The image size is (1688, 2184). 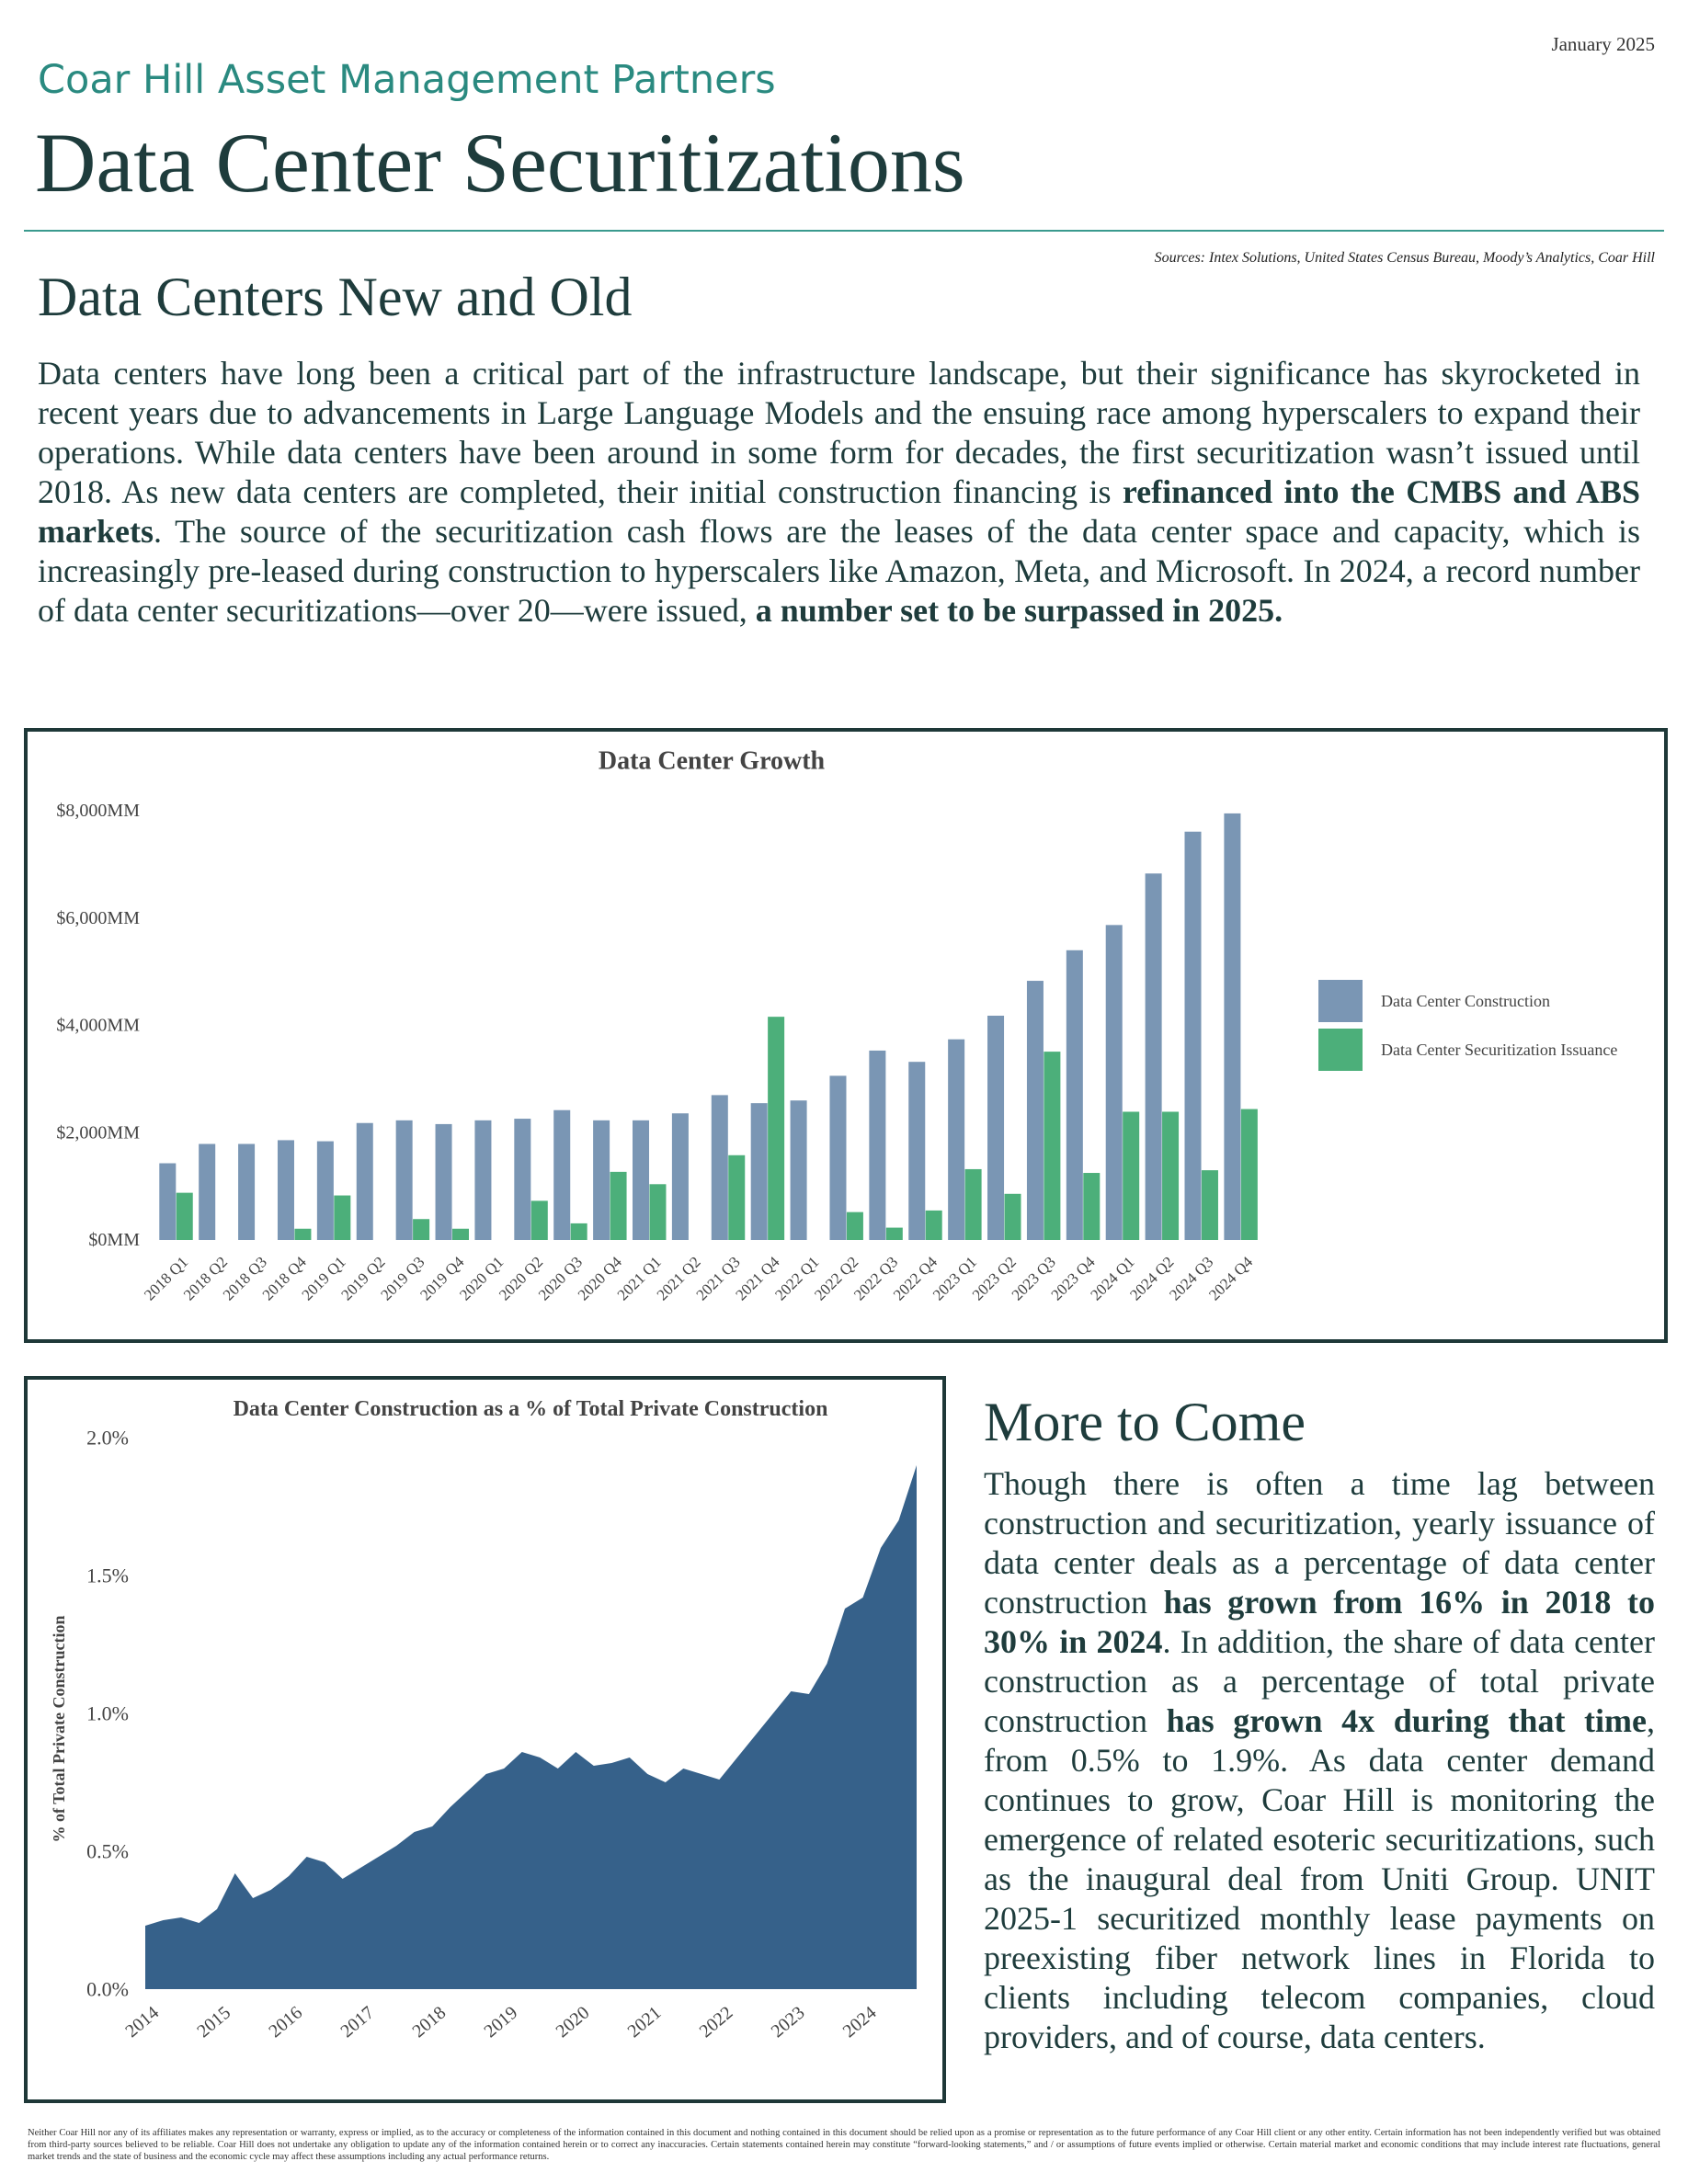 I want to click on x-tick-label: 2024, so click(x=860, y=2022).